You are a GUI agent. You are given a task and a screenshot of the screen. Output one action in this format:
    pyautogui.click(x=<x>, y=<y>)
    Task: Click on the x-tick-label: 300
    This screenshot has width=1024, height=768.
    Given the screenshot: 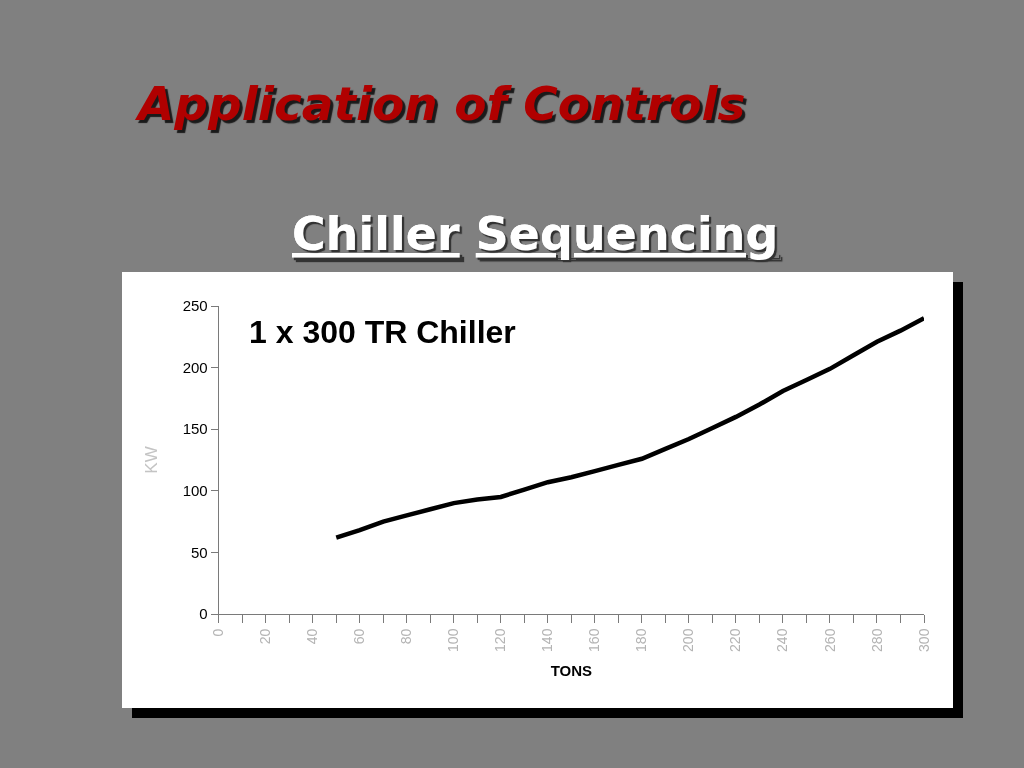 What is the action you would take?
    pyautogui.click(x=923, y=640)
    